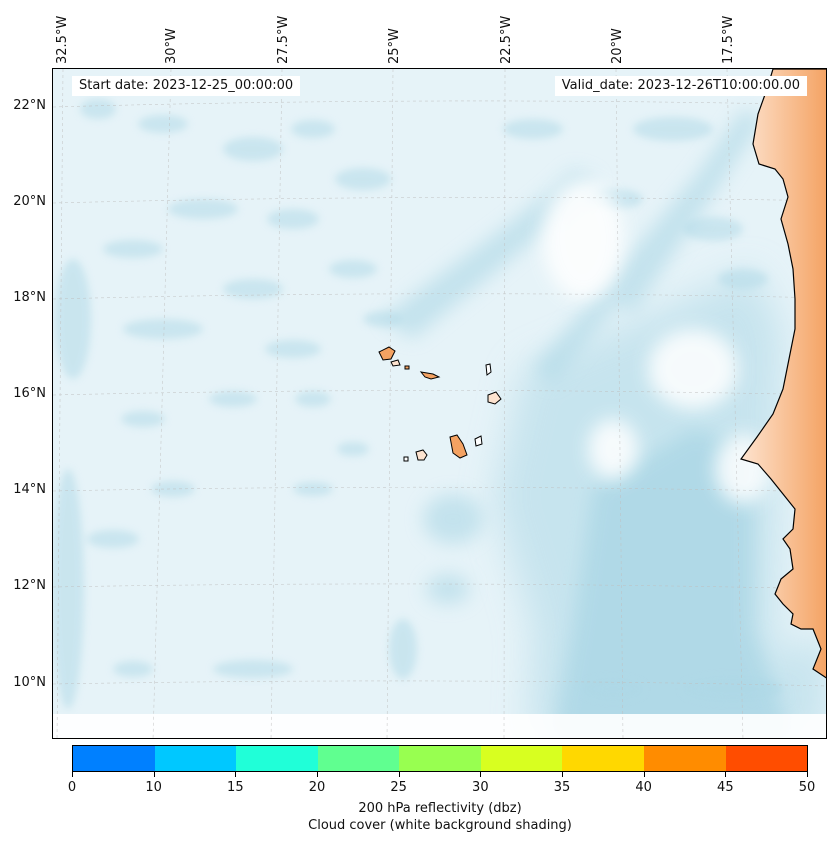 Image resolution: width=837 pixels, height=843 pixels. Describe the element at coordinates (680, 86) in the screenshot. I see `valid-date-label: Valid_date: 2023-12-26T10:00:00.00` at that location.